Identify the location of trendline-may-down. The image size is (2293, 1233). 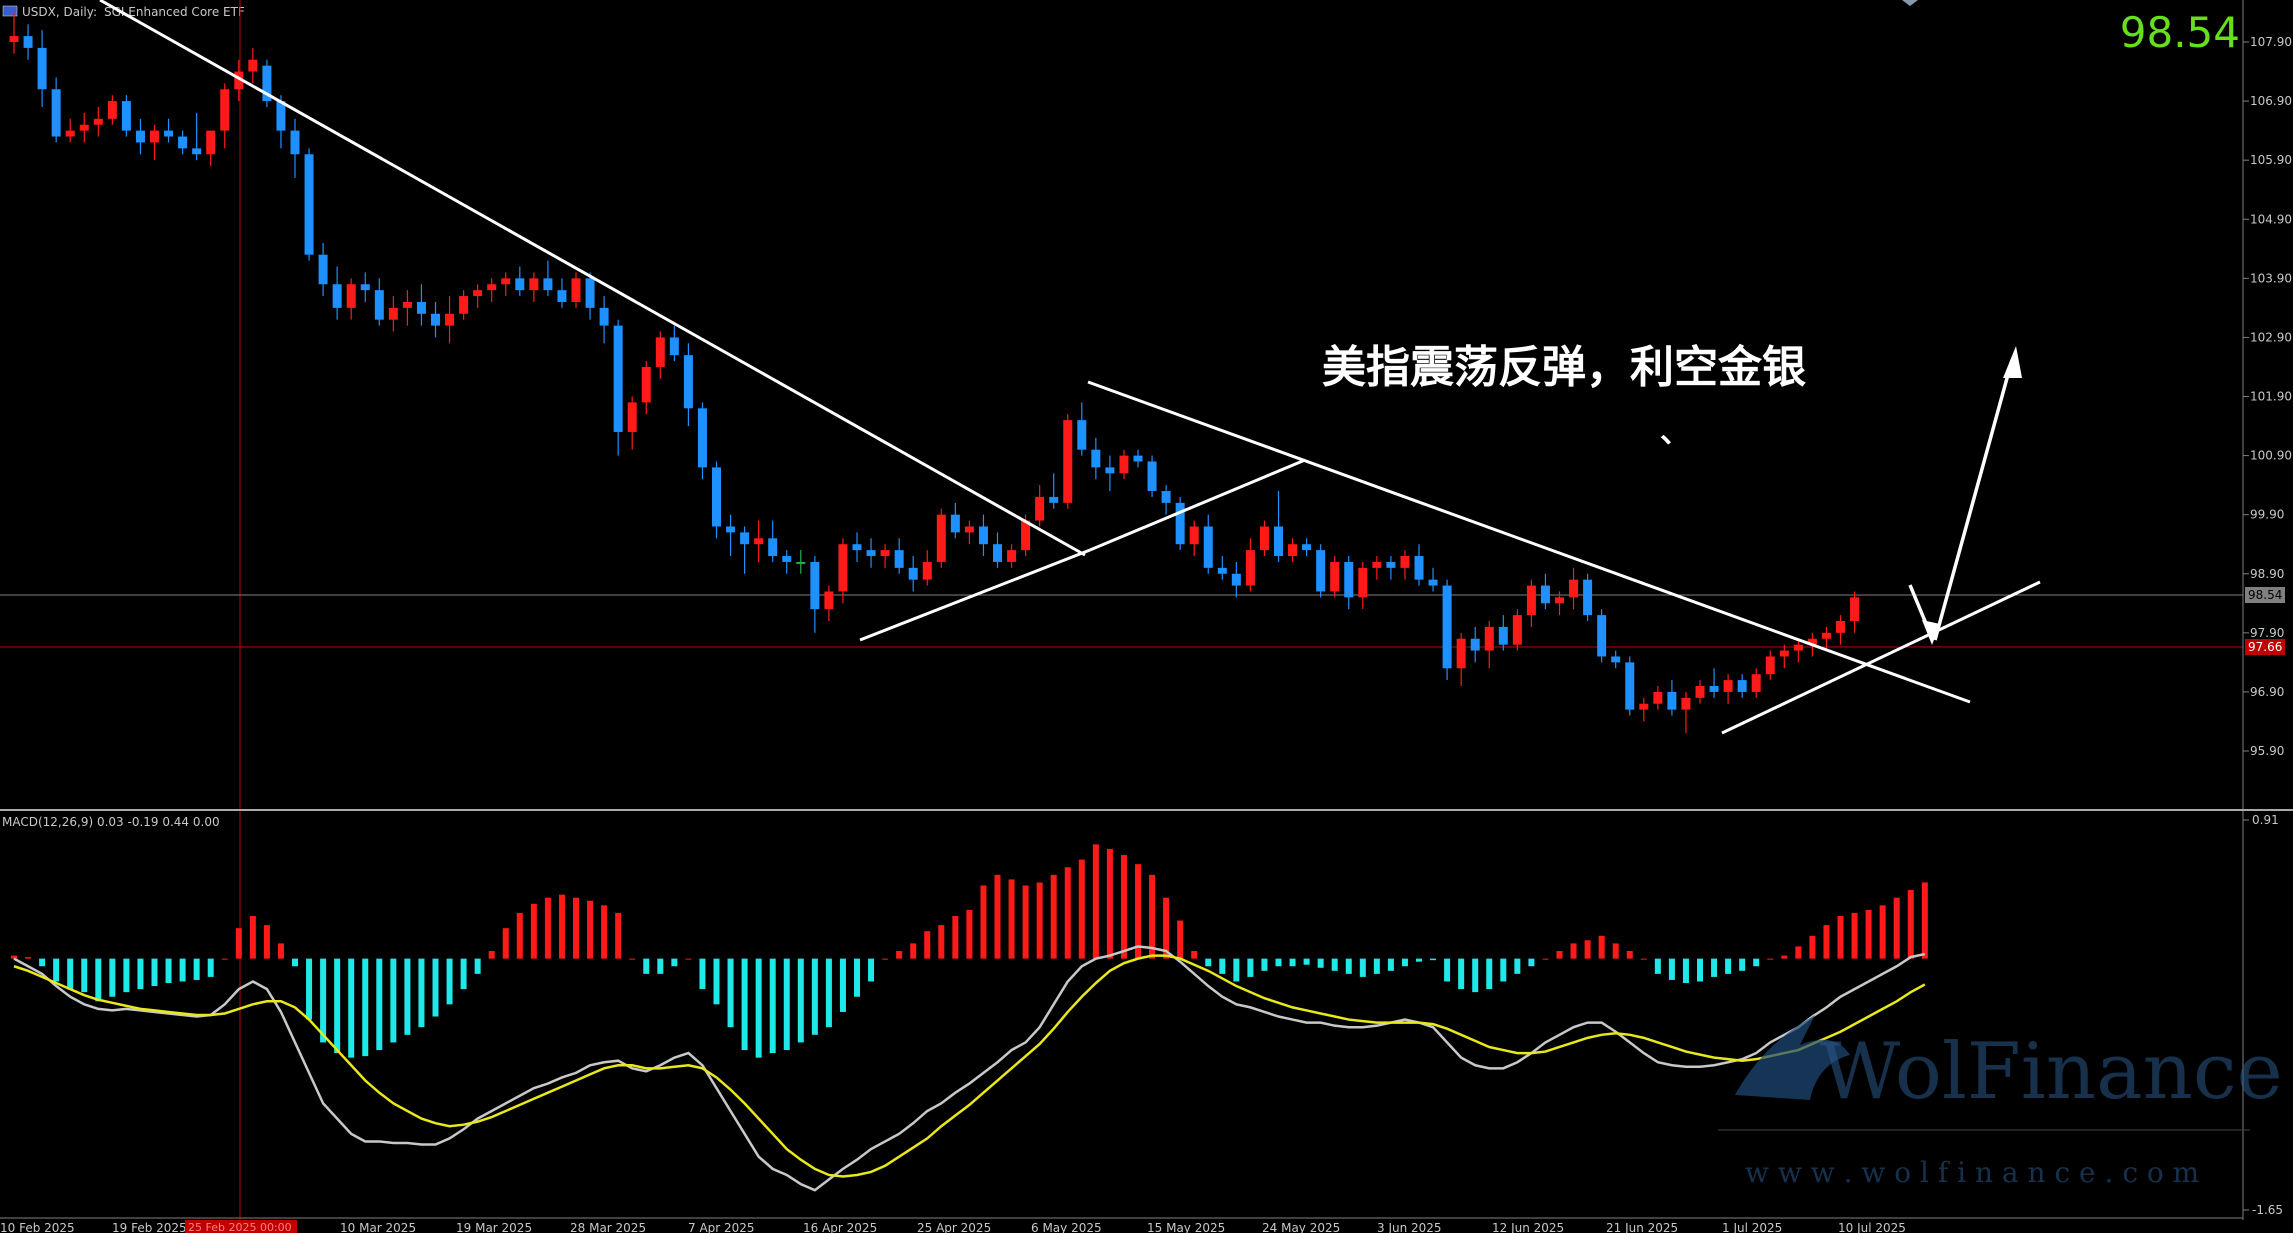
(1529, 542).